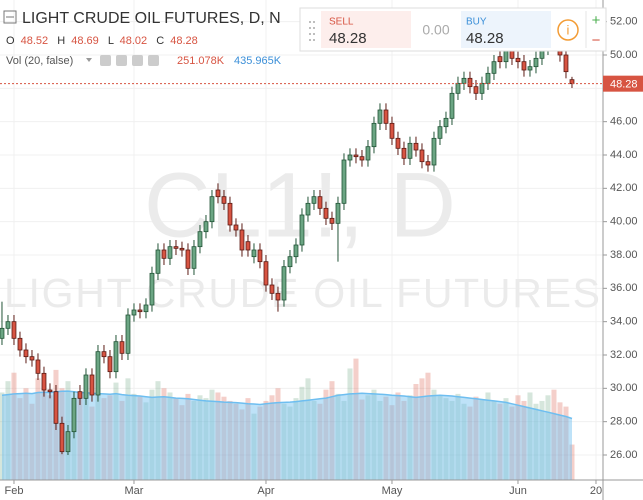 The image size is (643, 500). I want to click on x-tick-label: May, so click(392, 491).